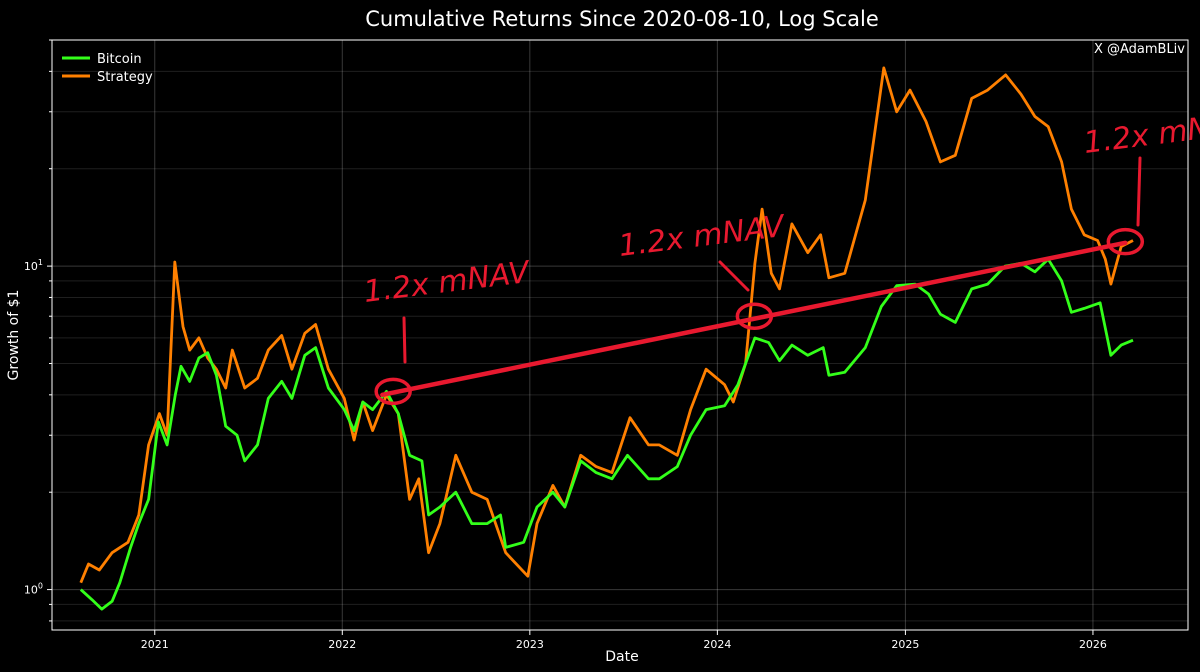 This screenshot has height=672, width=1200. I want to click on y-tick-exponent: 0, so click(40, 586).